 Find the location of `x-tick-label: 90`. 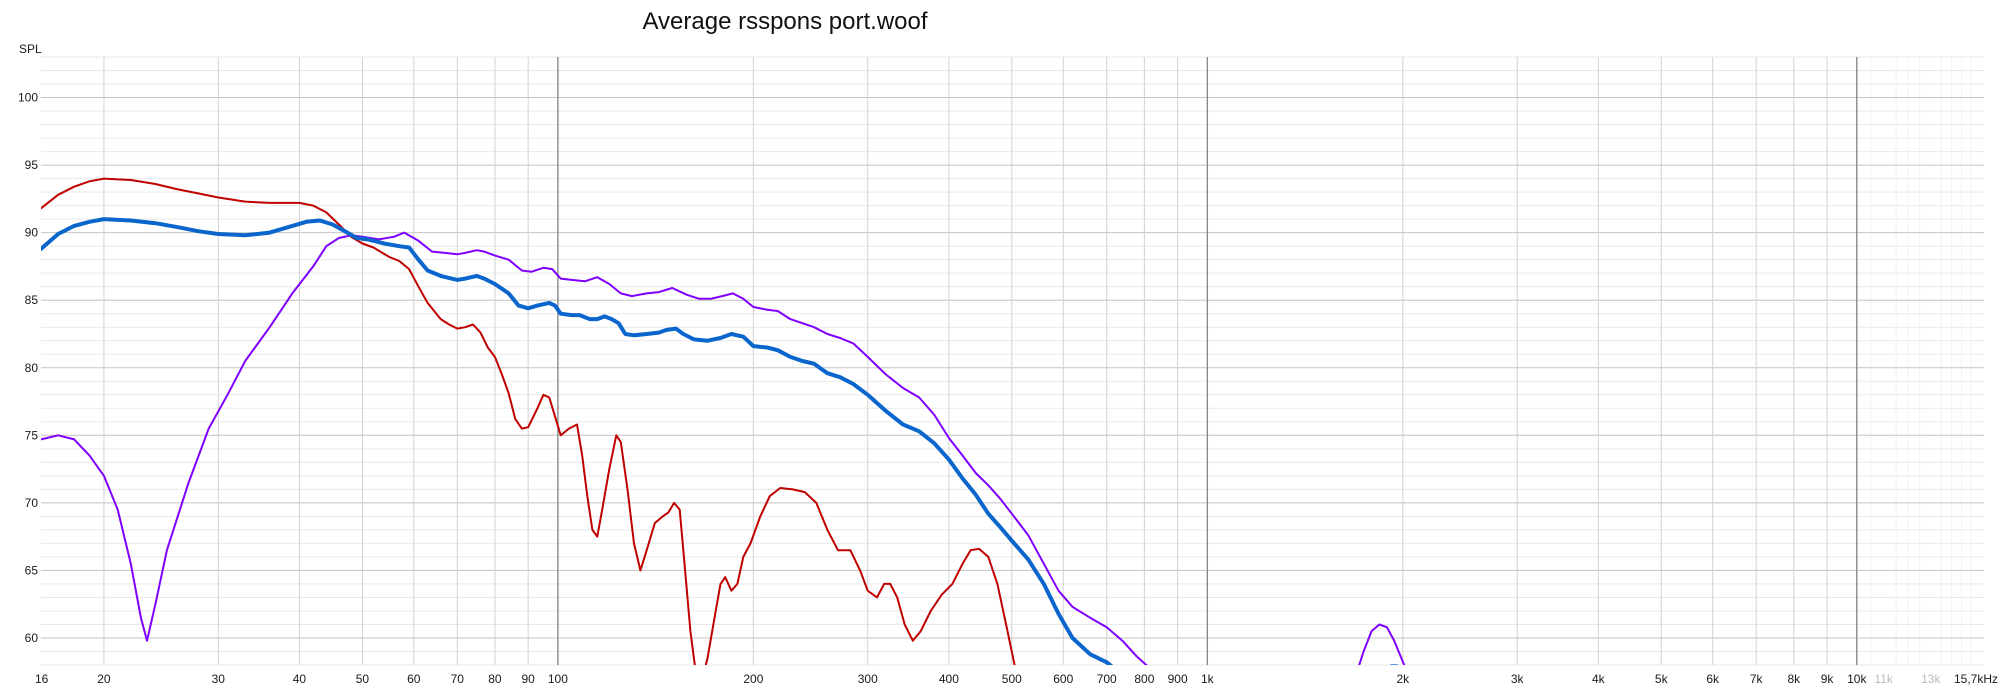

x-tick-label: 90 is located at coordinates (528, 679).